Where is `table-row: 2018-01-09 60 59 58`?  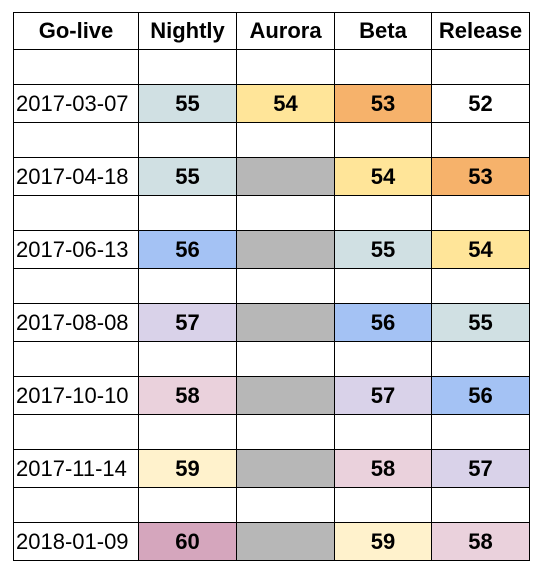
table-row: 2018-01-09 60 59 58 is located at coordinates (271, 541).